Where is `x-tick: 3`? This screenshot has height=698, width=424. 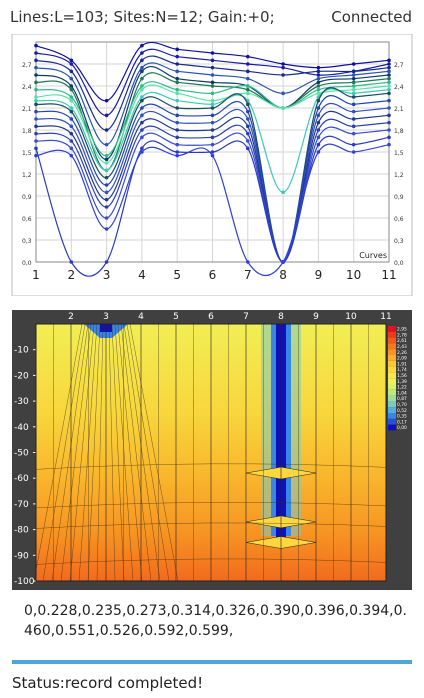 x-tick: 3 is located at coordinates (107, 275).